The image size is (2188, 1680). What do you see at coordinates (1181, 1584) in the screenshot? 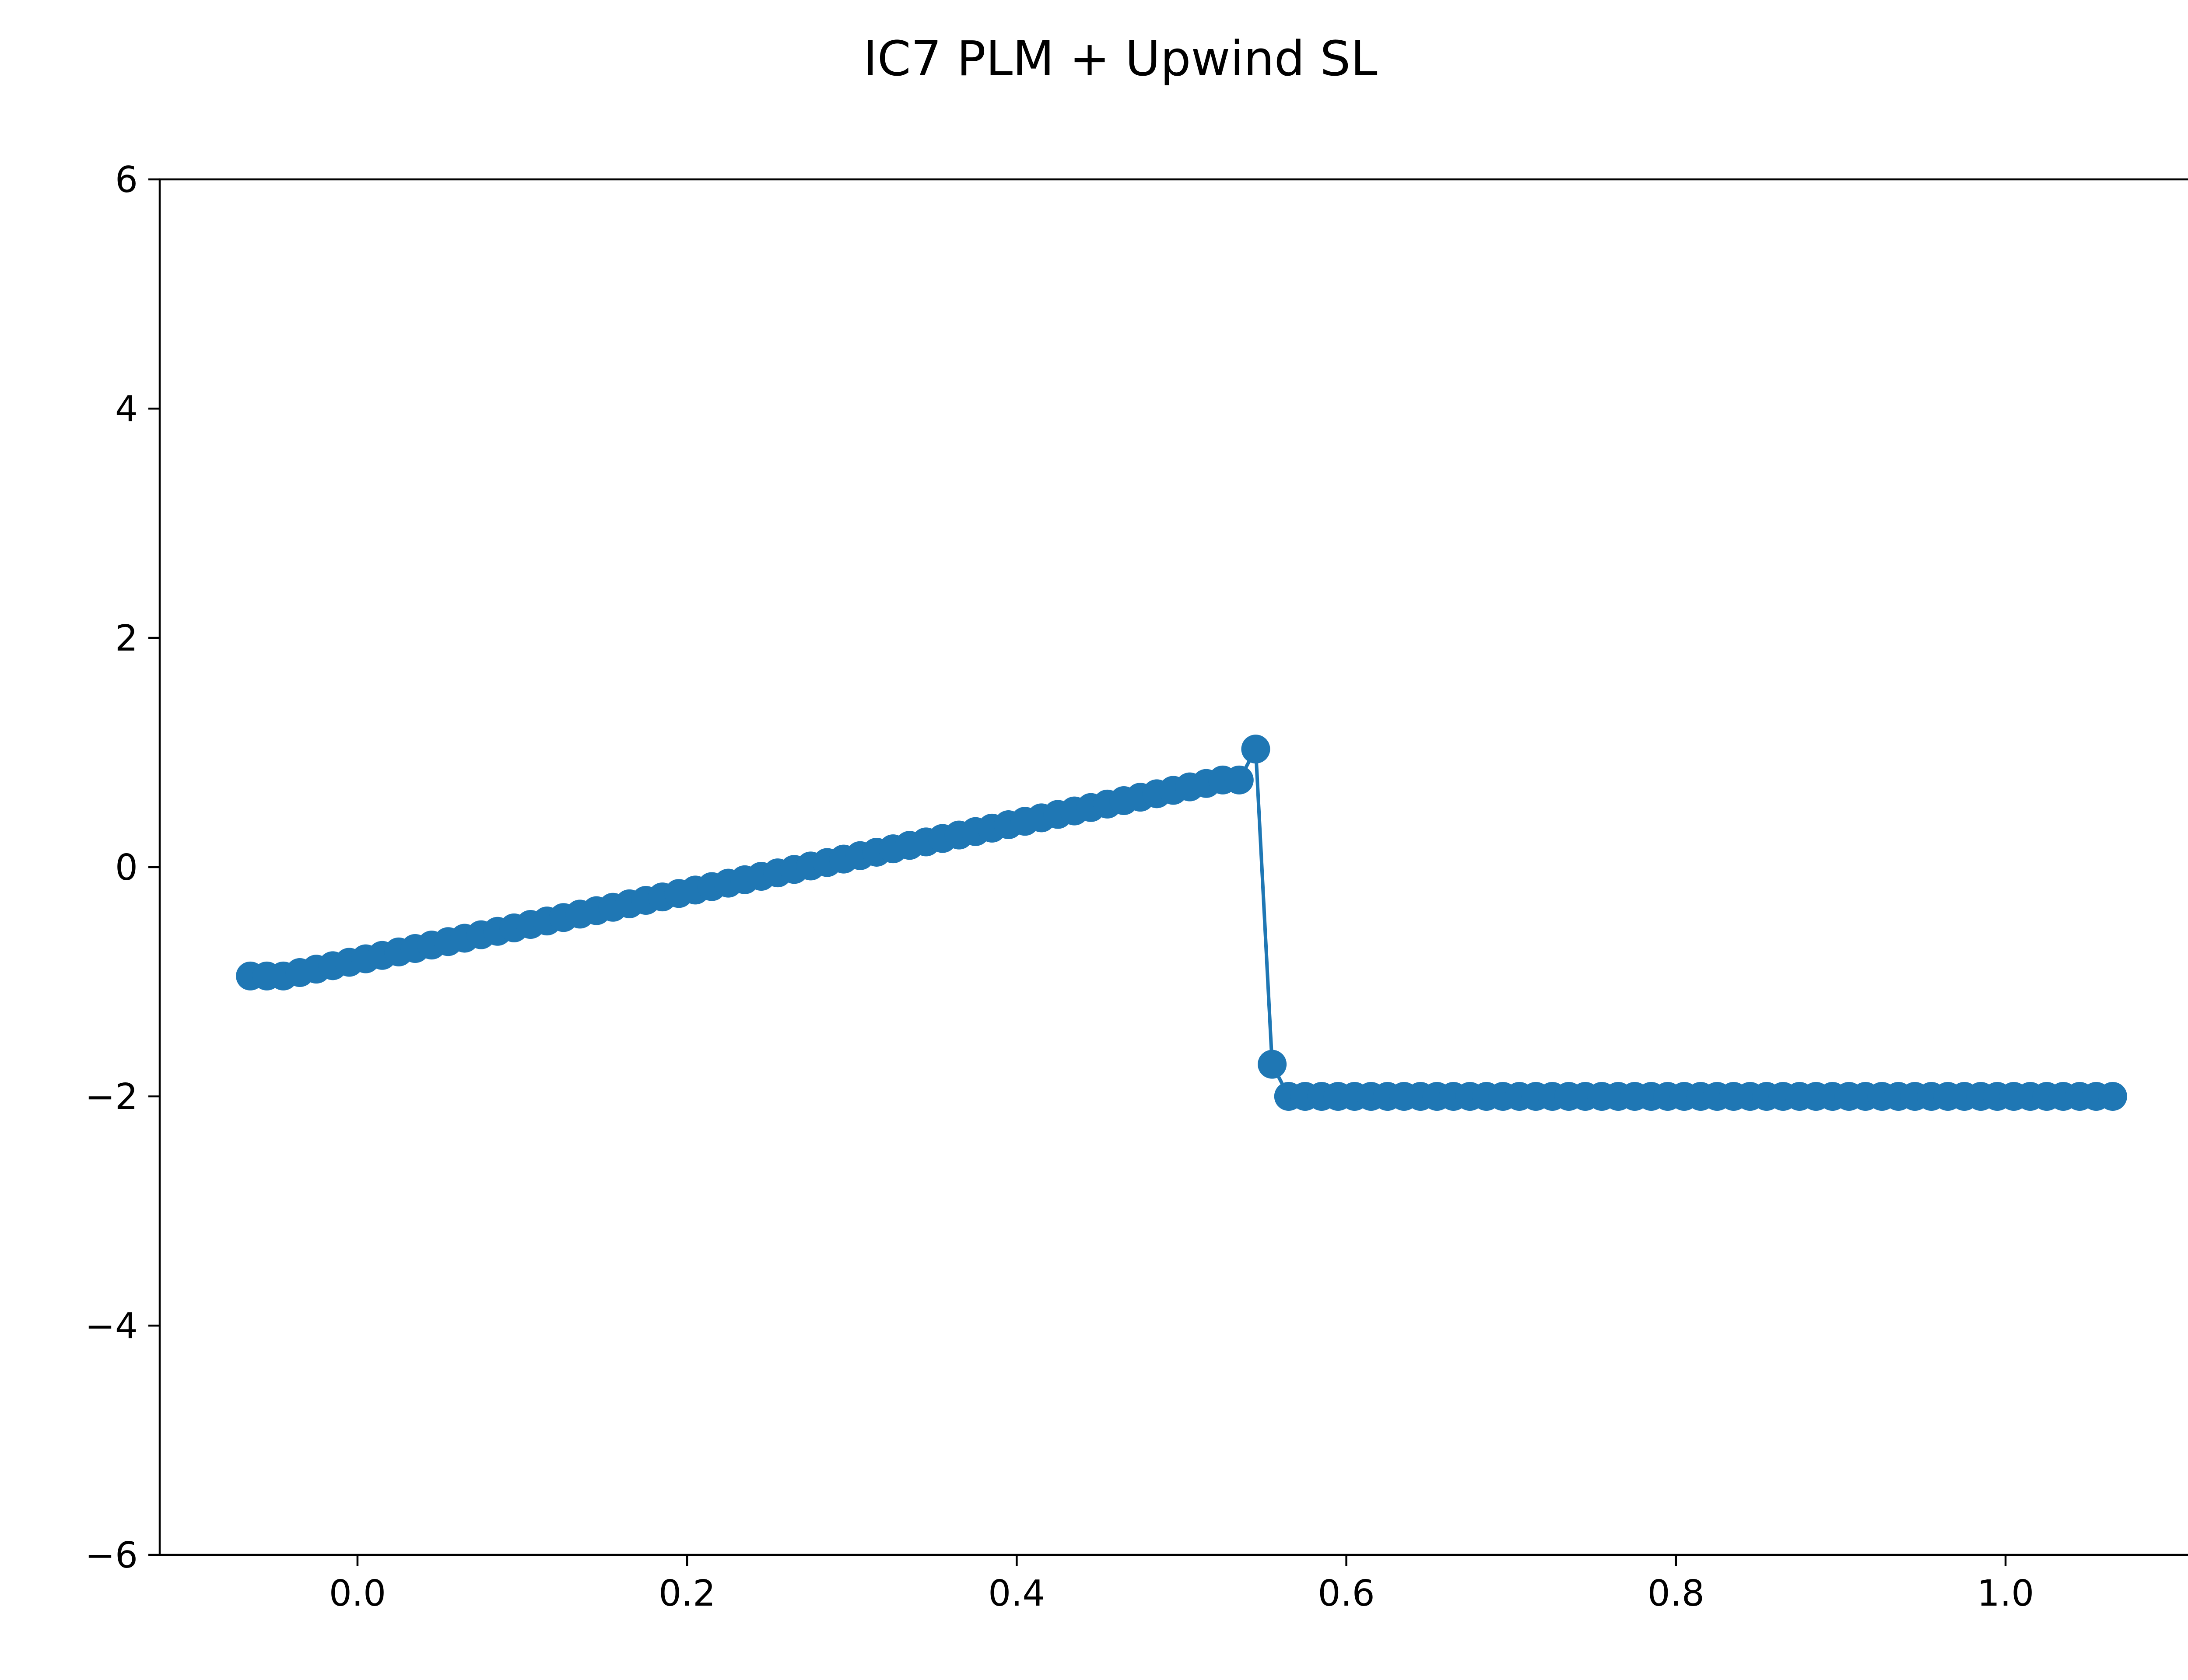
I see `x-axis: 0.0 0.2 0.4 0.6 0.8 1.0` at bounding box center [1181, 1584].